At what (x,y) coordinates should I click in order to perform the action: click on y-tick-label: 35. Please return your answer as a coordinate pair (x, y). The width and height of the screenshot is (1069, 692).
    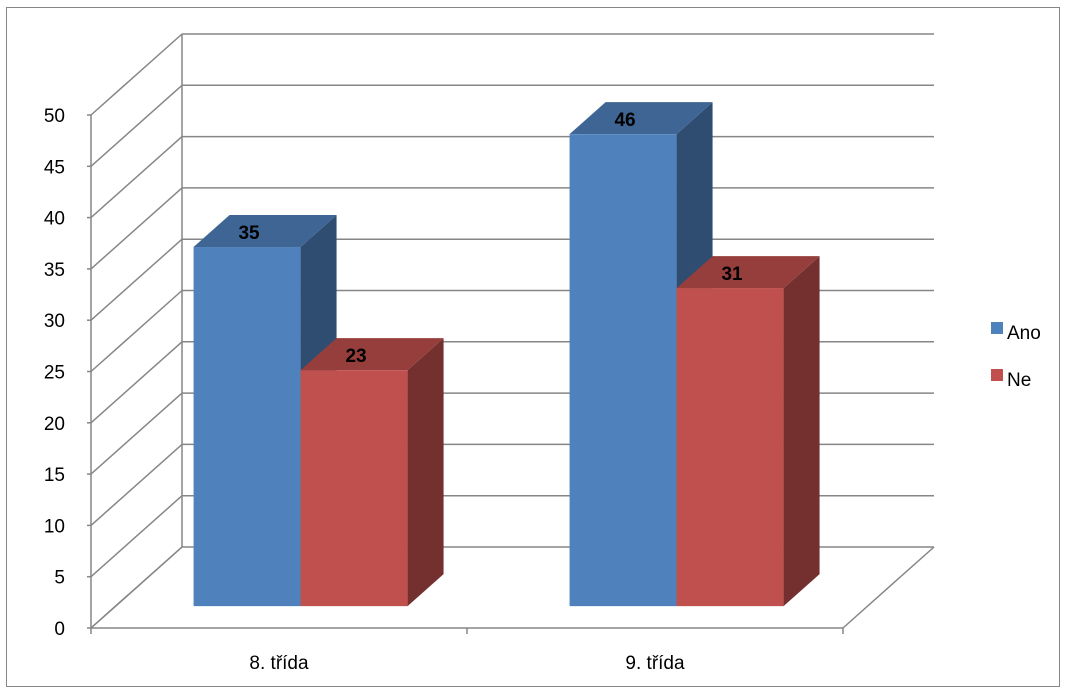
    Looking at the image, I should click on (54, 270).